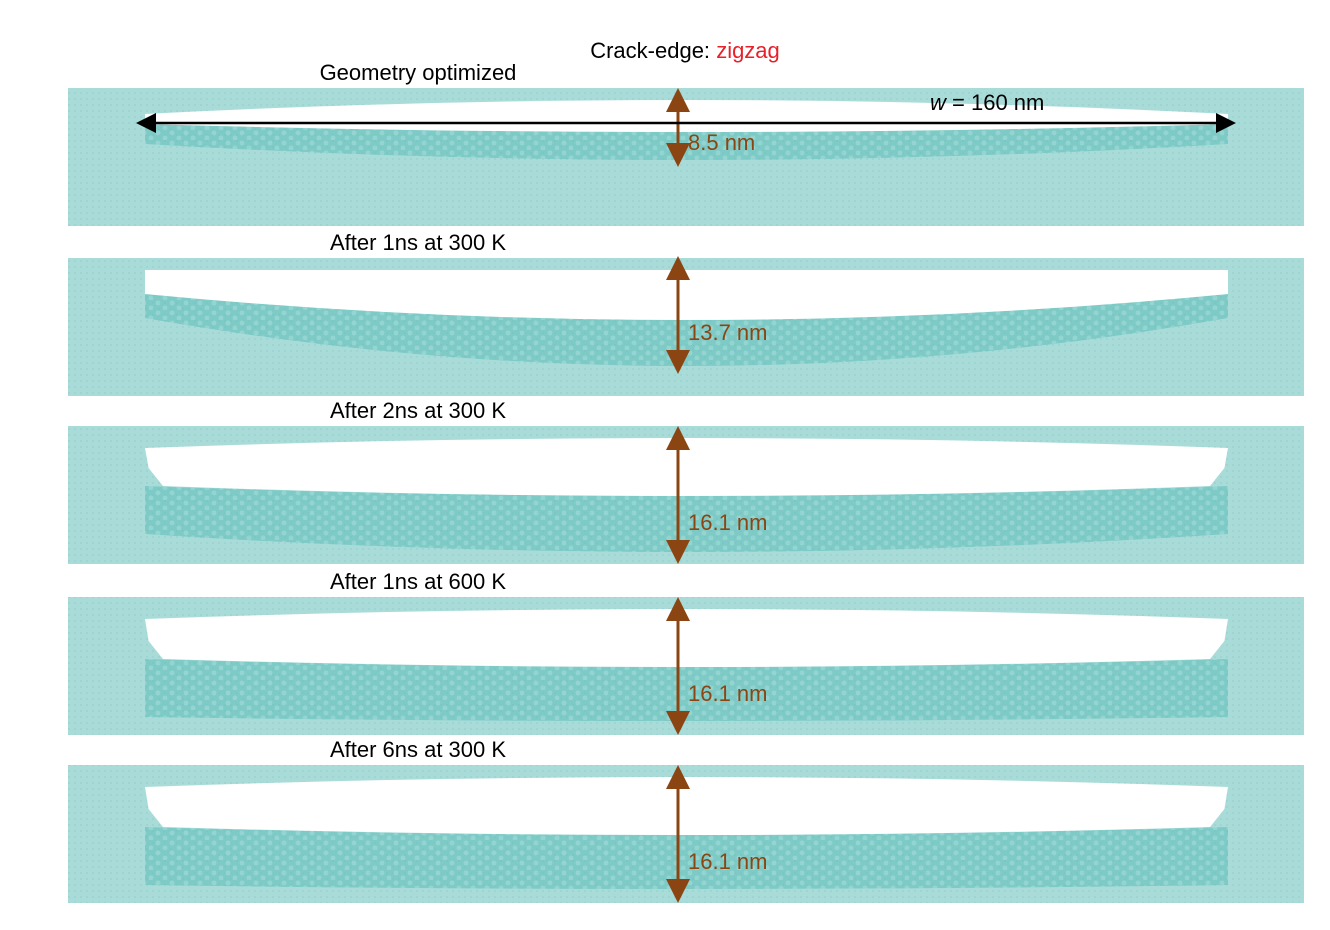  I want to click on title-edge: zigzag, so click(748, 50).